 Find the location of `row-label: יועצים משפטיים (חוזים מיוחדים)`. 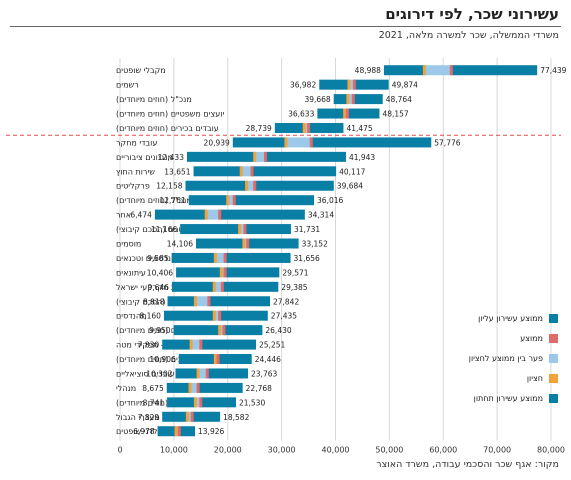

row-label: יועצים משפטיים (חוזים מיוחדים) is located at coordinates (170, 114).